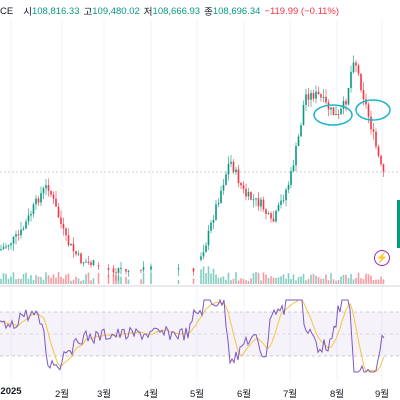 The width and height of the screenshot is (400, 400). I want to click on annotation-ellipse-left, so click(333, 115).